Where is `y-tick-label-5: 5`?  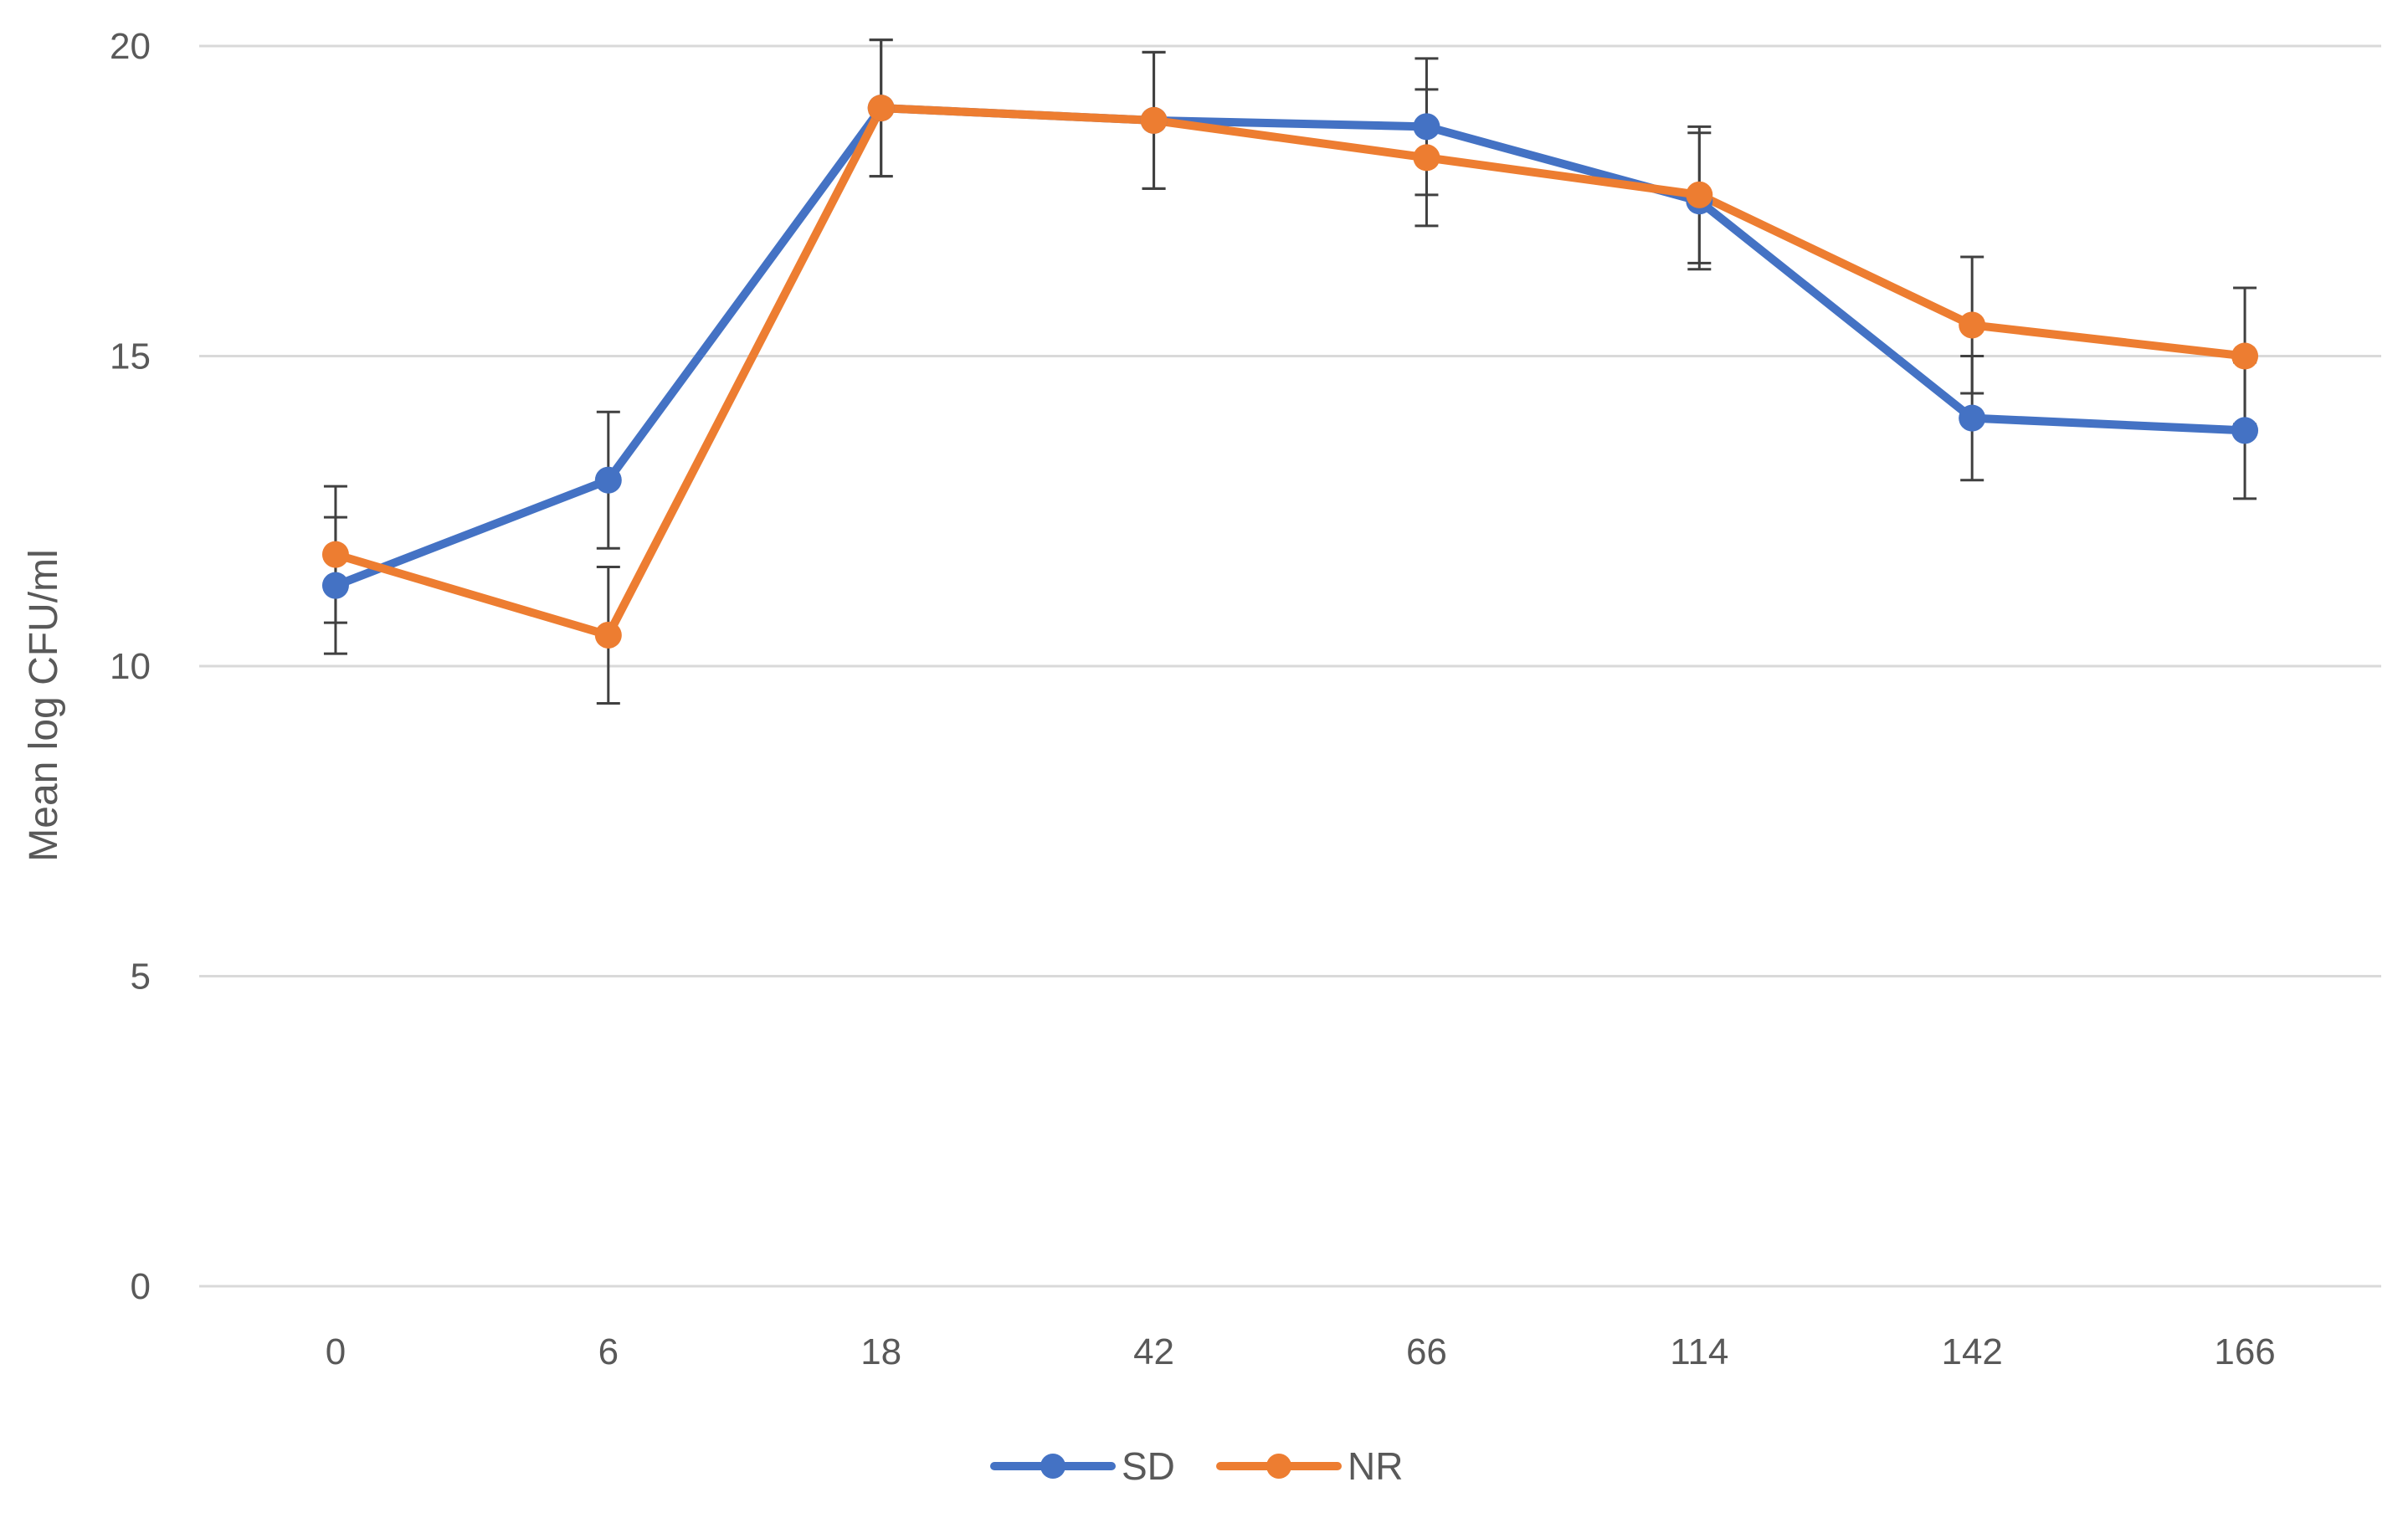
y-tick-label-5: 5 is located at coordinates (141, 977).